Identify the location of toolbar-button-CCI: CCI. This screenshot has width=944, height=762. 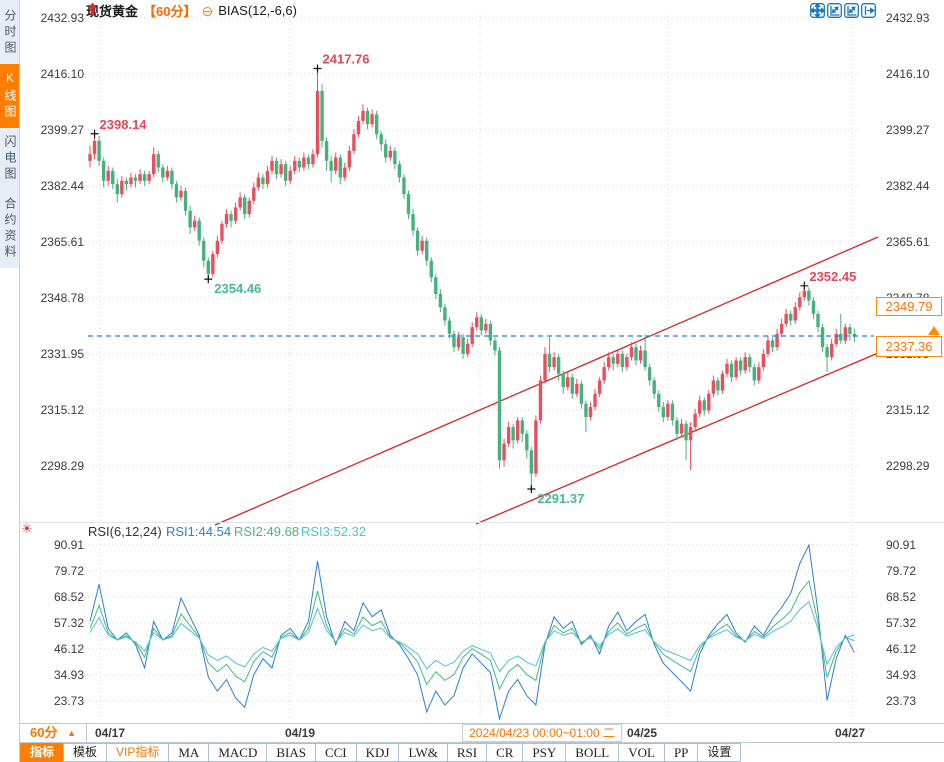
(335, 752).